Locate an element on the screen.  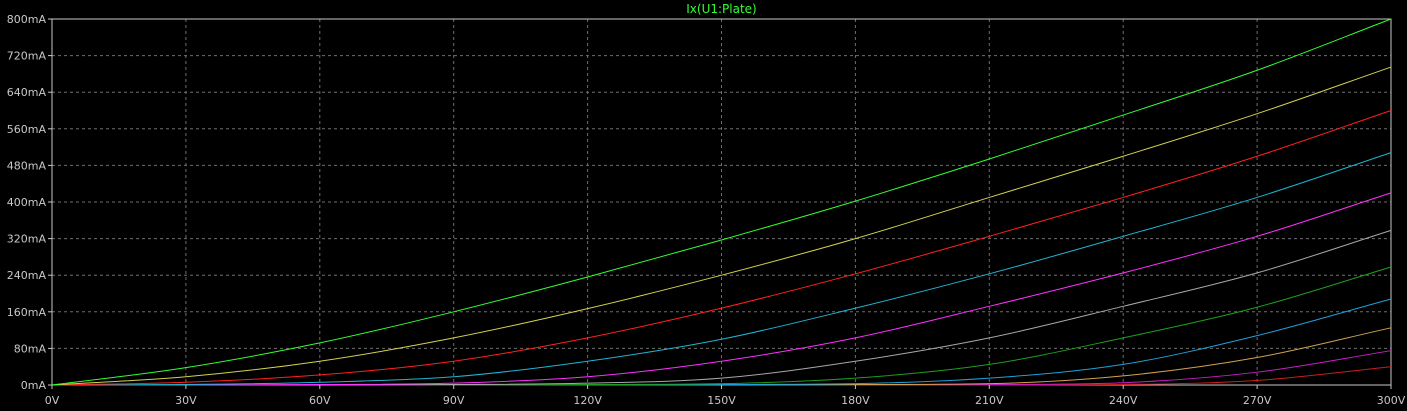
y-tick-label: 800mA is located at coordinates (27, 19).